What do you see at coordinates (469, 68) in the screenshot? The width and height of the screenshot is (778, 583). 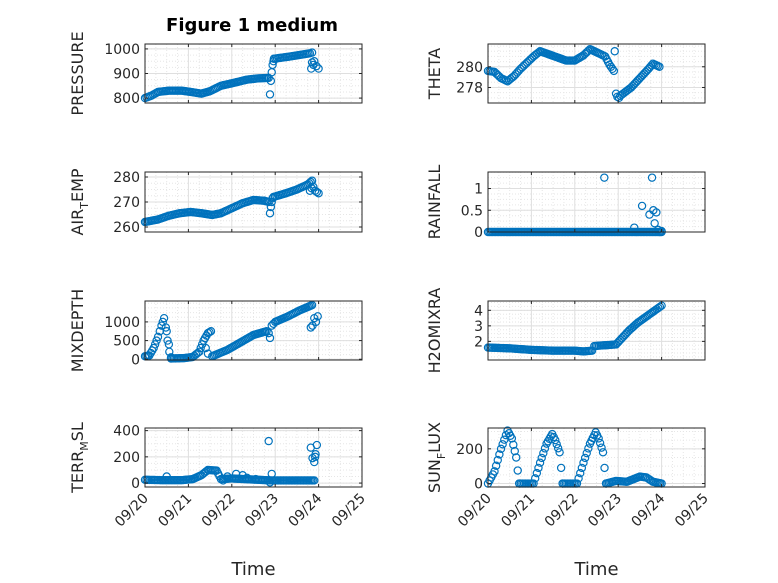 I see `y-tick-label: 280` at bounding box center [469, 68].